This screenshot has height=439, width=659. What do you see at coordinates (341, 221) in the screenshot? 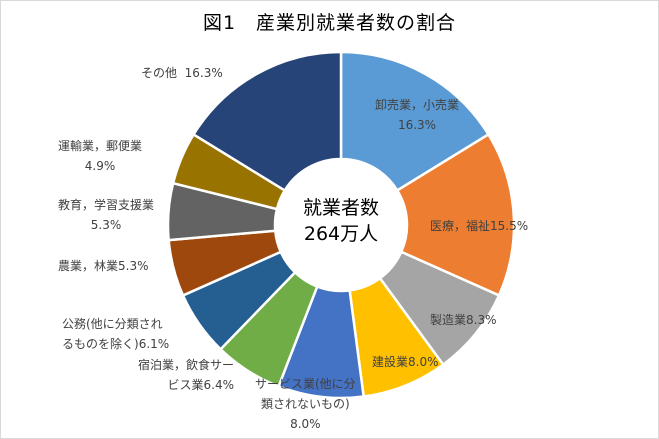
I see `center-label: 就業者数 264万人` at bounding box center [341, 221].